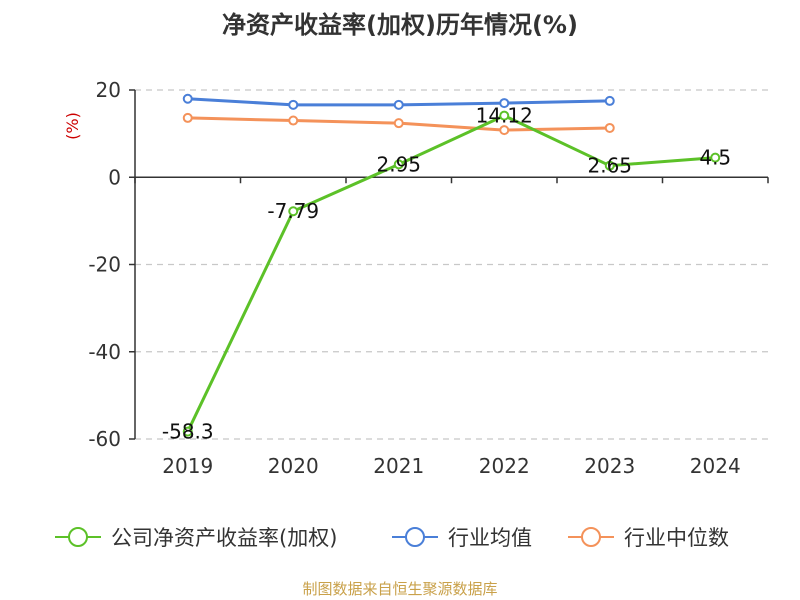 The height and width of the screenshot is (600, 800). I want to click on x-tick-label: 2023, so click(609, 466).